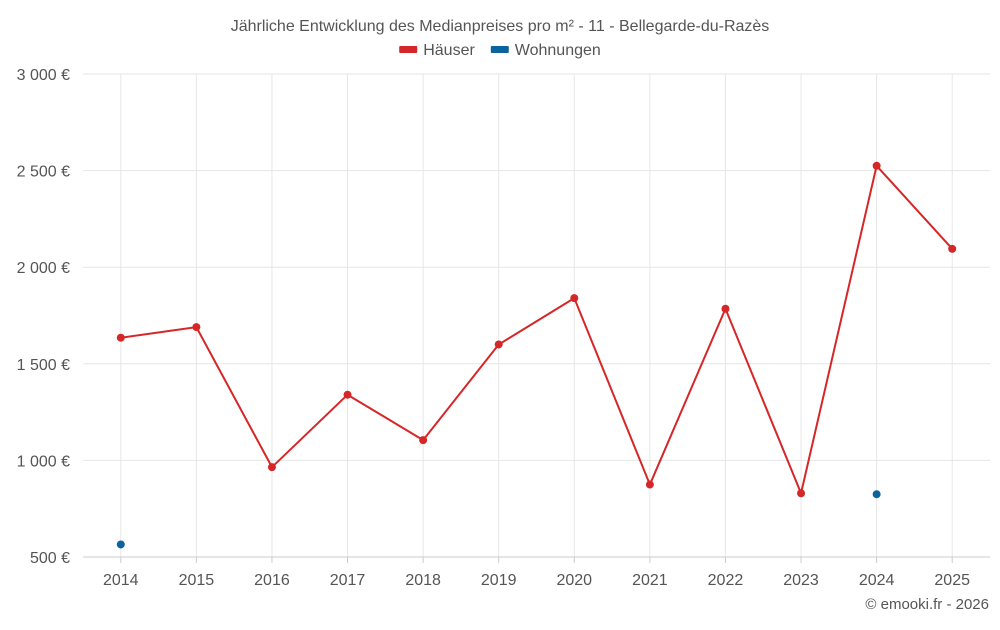  Describe the element at coordinates (197, 580) in the screenshot. I see `x-tick-label: 2015` at that location.